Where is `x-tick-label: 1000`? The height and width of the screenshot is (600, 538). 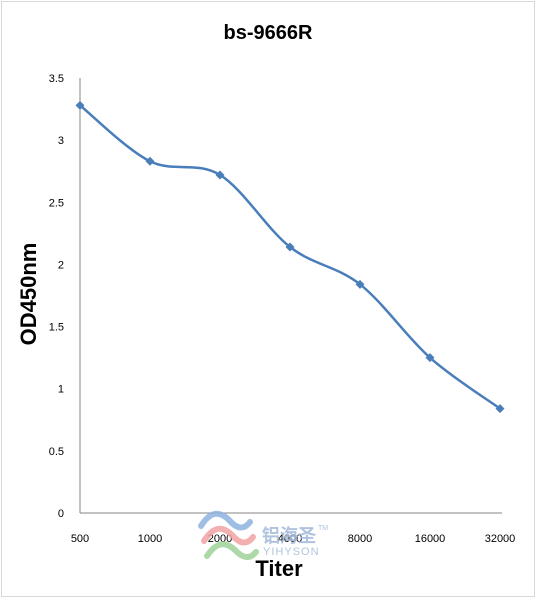 x-tick-label: 1000 is located at coordinates (150, 539).